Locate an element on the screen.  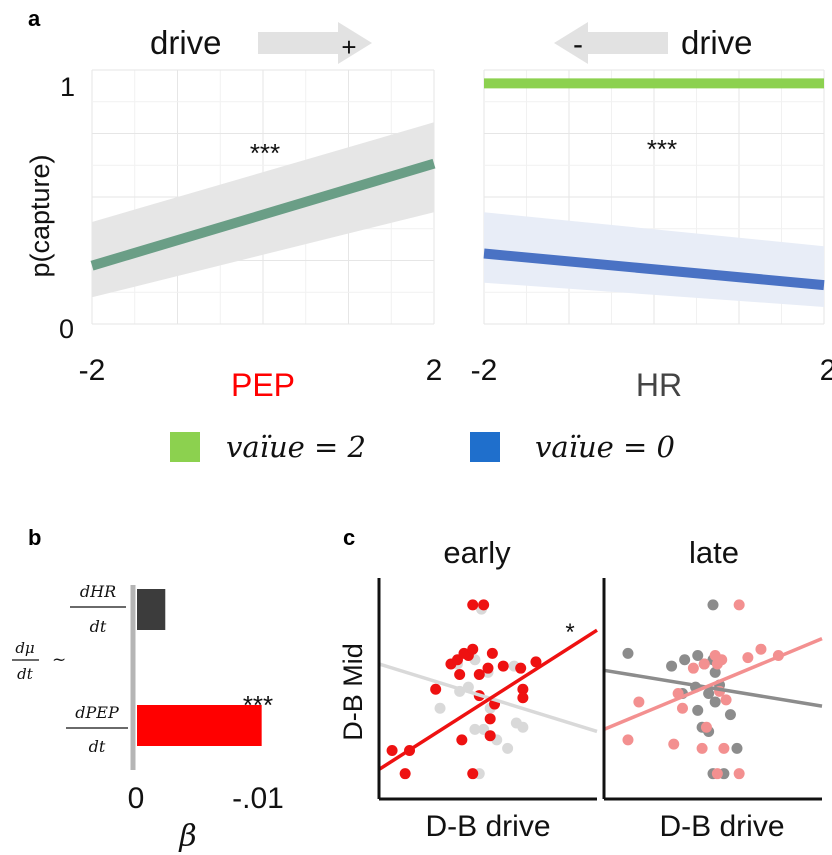
left-drive-word: drive is located at coordinates (186, 42).